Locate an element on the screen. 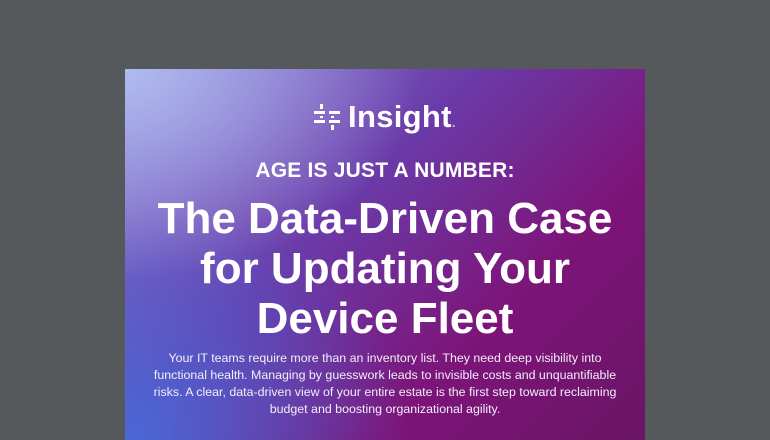  title-line: for Updating Your is located at coordinates (385, 268).